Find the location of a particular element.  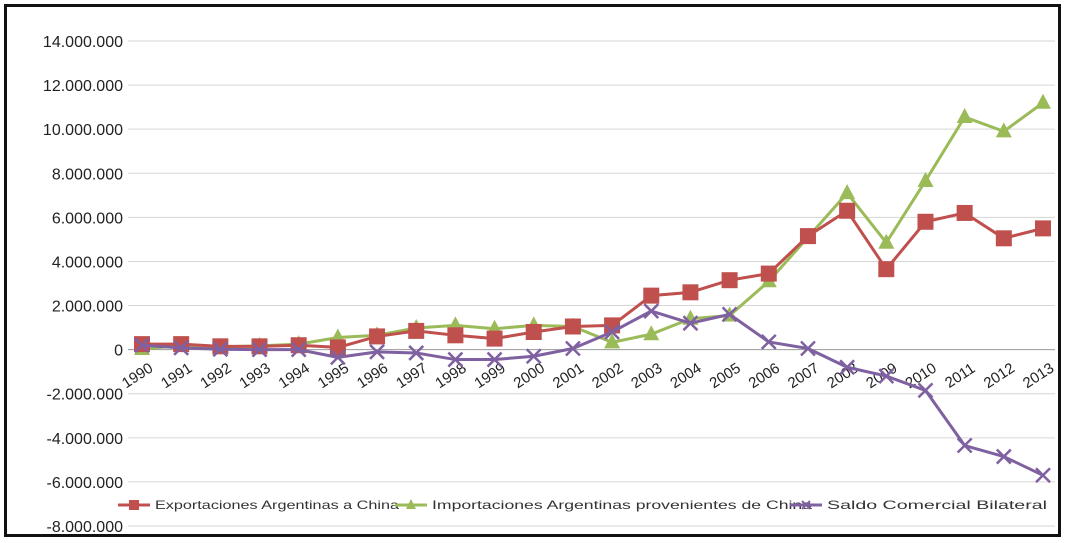

x-tick-label: 2002 is located at coordinates (607, 376).